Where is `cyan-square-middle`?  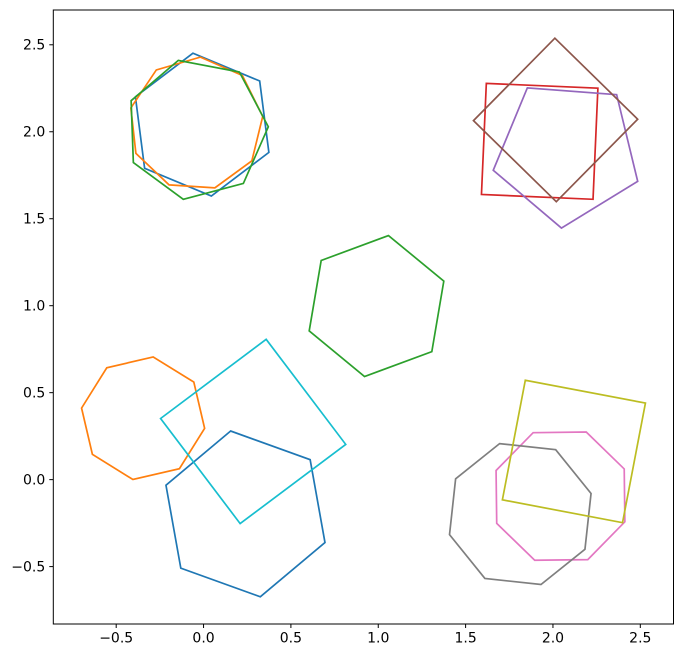
cyan-square-middle is located at coordinates (253, 431).